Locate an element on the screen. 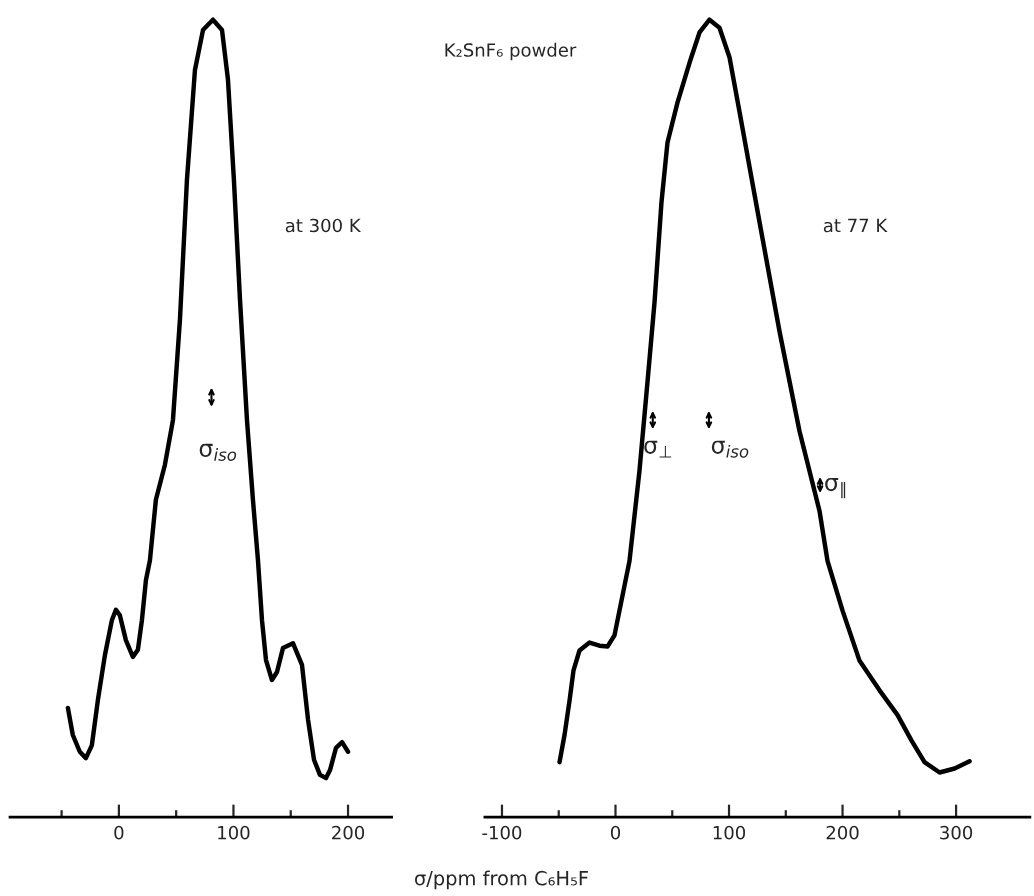 This screenshot has height=896, width=1034. x-tick-label: 300 is located at coordinates (956, 832).